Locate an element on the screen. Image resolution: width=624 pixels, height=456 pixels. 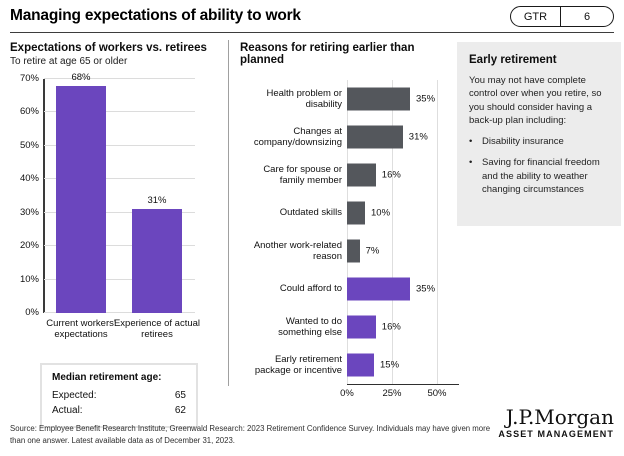
y-tick-label: 40% is located at coordinates (29, 179).